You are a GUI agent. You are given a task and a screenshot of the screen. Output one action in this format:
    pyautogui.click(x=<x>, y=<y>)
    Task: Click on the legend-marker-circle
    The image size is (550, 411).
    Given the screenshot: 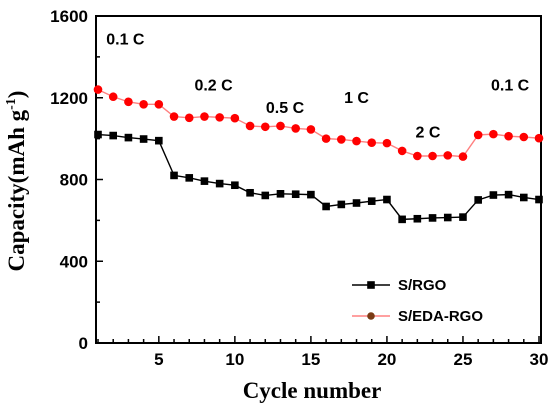 What is the action you would take?
    pyautogui.click(x=371, y=316)
    